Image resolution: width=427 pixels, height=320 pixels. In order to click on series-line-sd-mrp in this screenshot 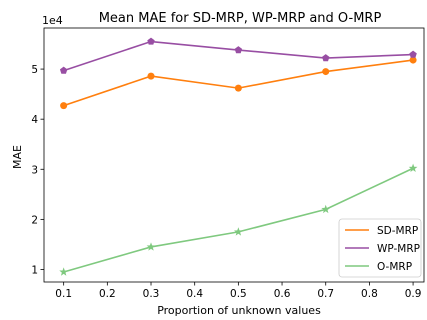, I will do `click(238, 83)`.